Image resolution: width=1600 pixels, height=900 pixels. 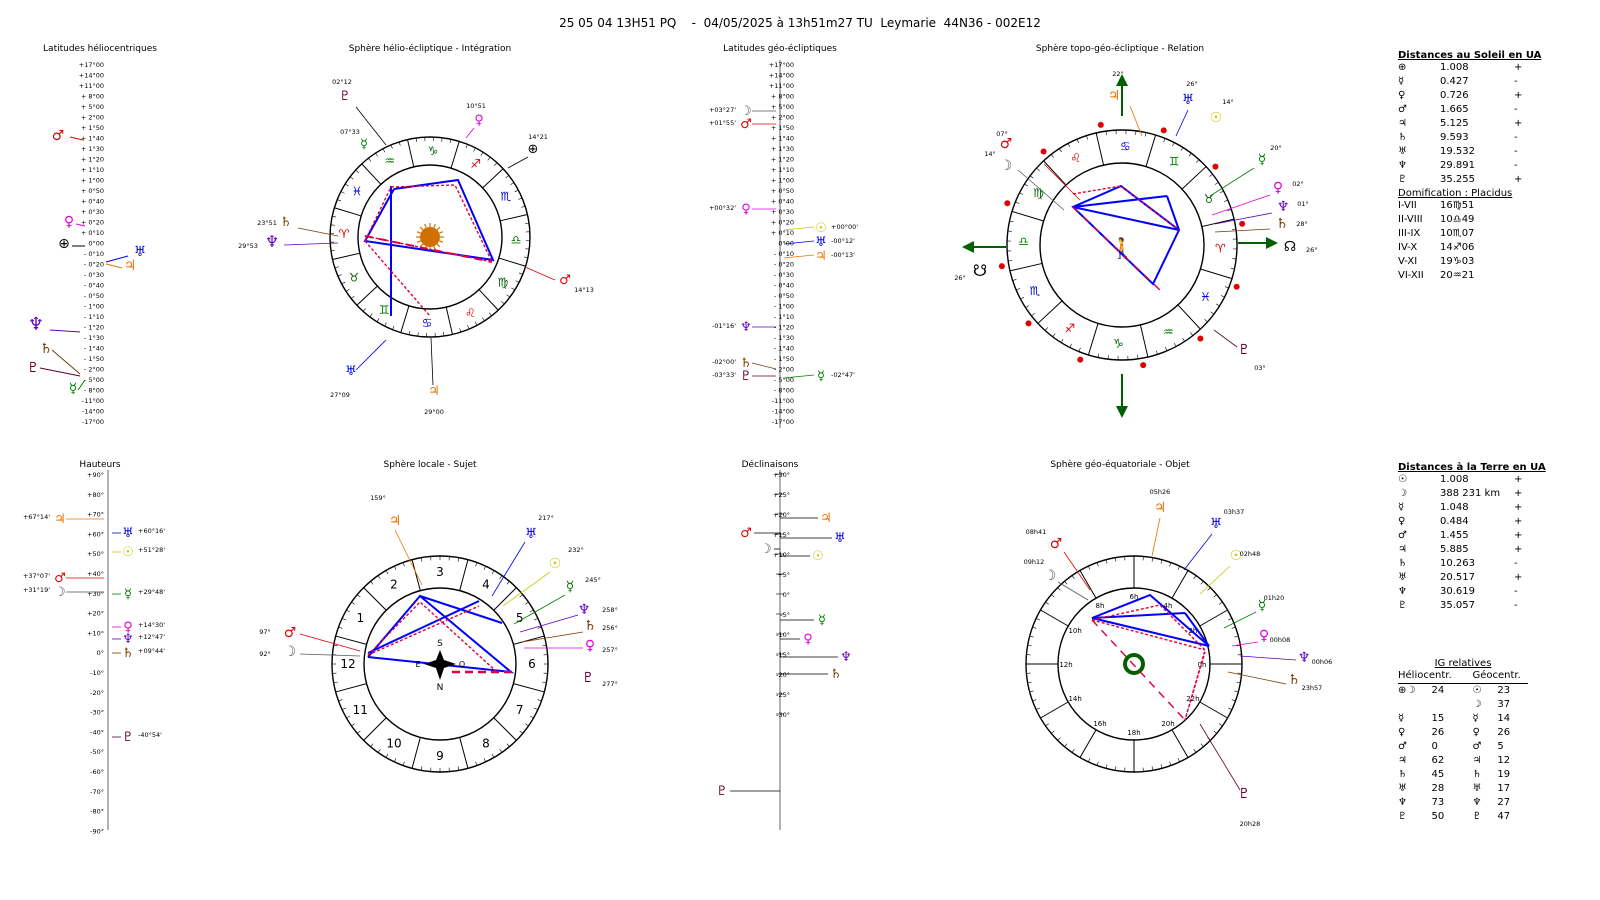 I want to click on helio-wheel-segment-label: ♌, so click(x=470, y=313).